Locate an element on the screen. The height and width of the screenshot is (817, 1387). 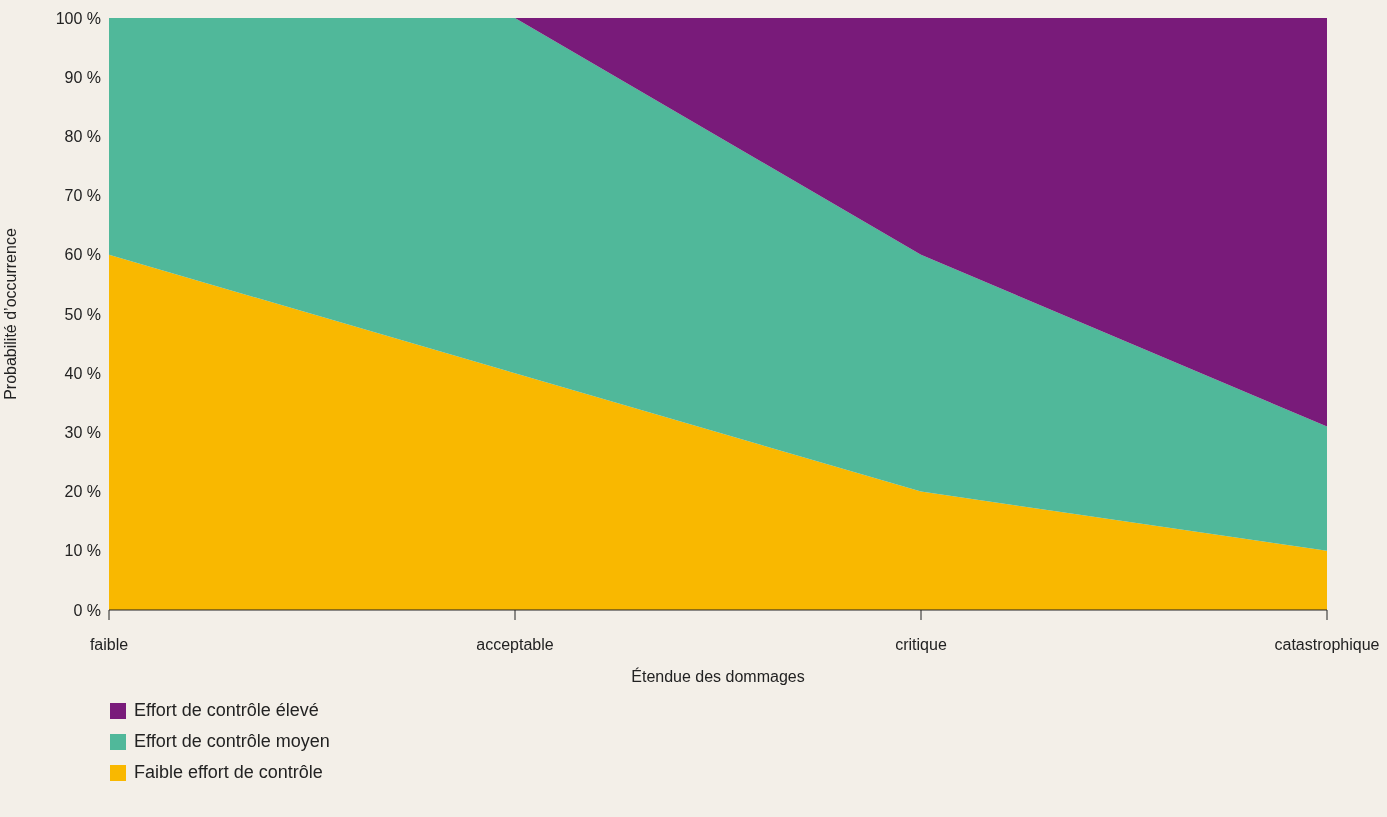
x-tick-label: critique is located at coordinates (921, 644).